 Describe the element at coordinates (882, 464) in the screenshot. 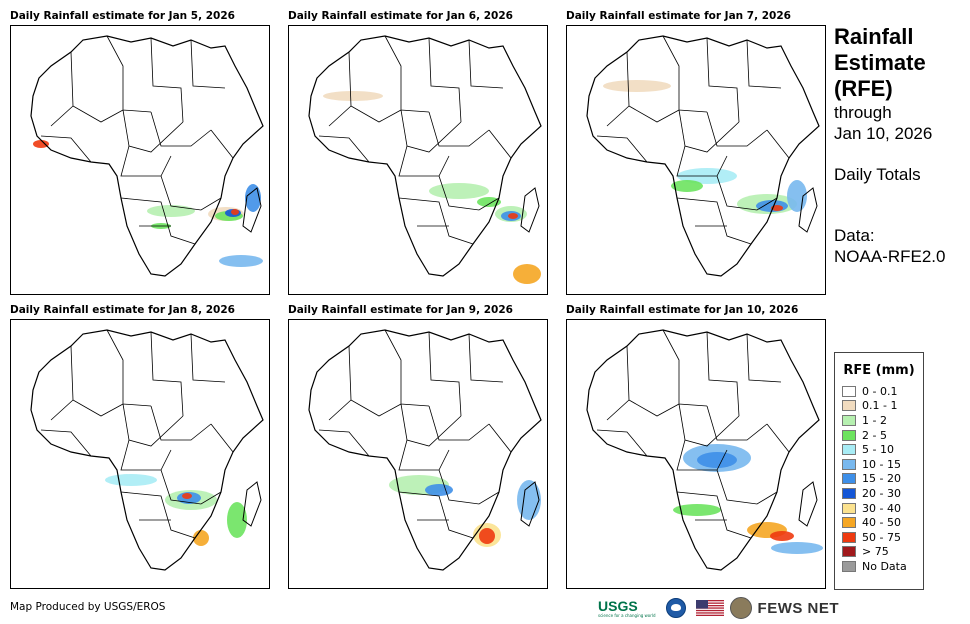

I see `legend-item: 10 - 15` at that location.